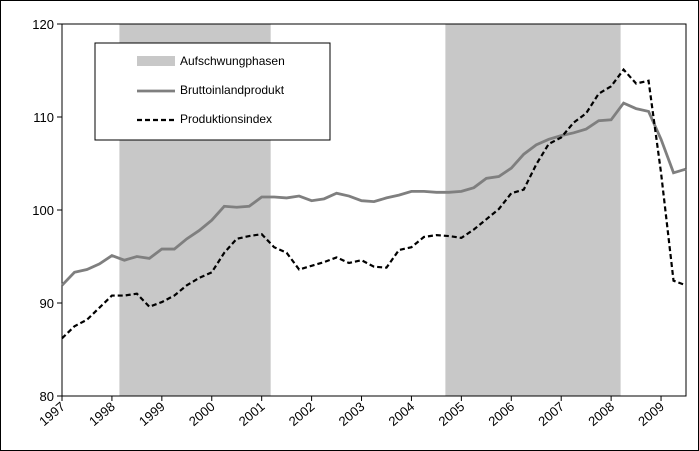 This screenshot has height=451, width=699. What do you see at coordinates (43, 117) in the screenshot?
I see `y-tick-label: 110` at bounding box center [43, 117].